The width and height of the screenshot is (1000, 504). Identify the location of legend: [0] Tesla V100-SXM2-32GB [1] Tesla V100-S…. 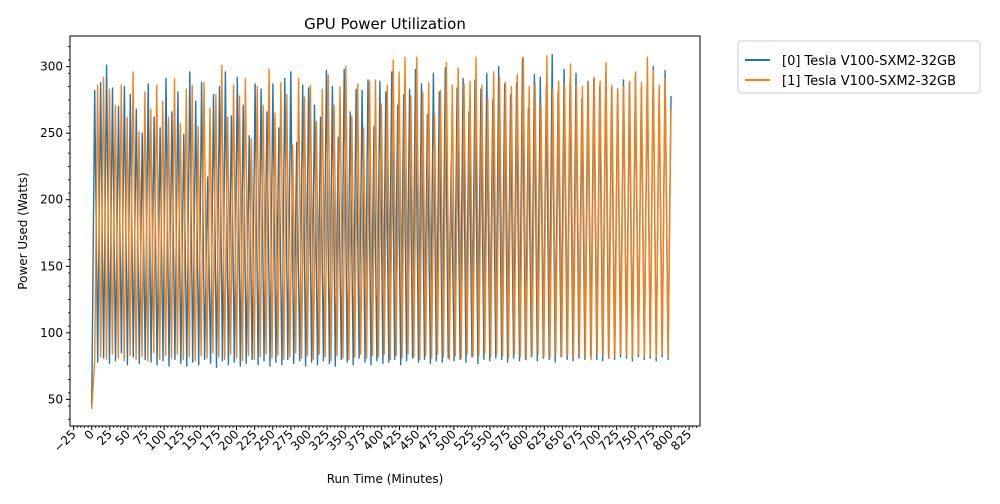
(859, 67).